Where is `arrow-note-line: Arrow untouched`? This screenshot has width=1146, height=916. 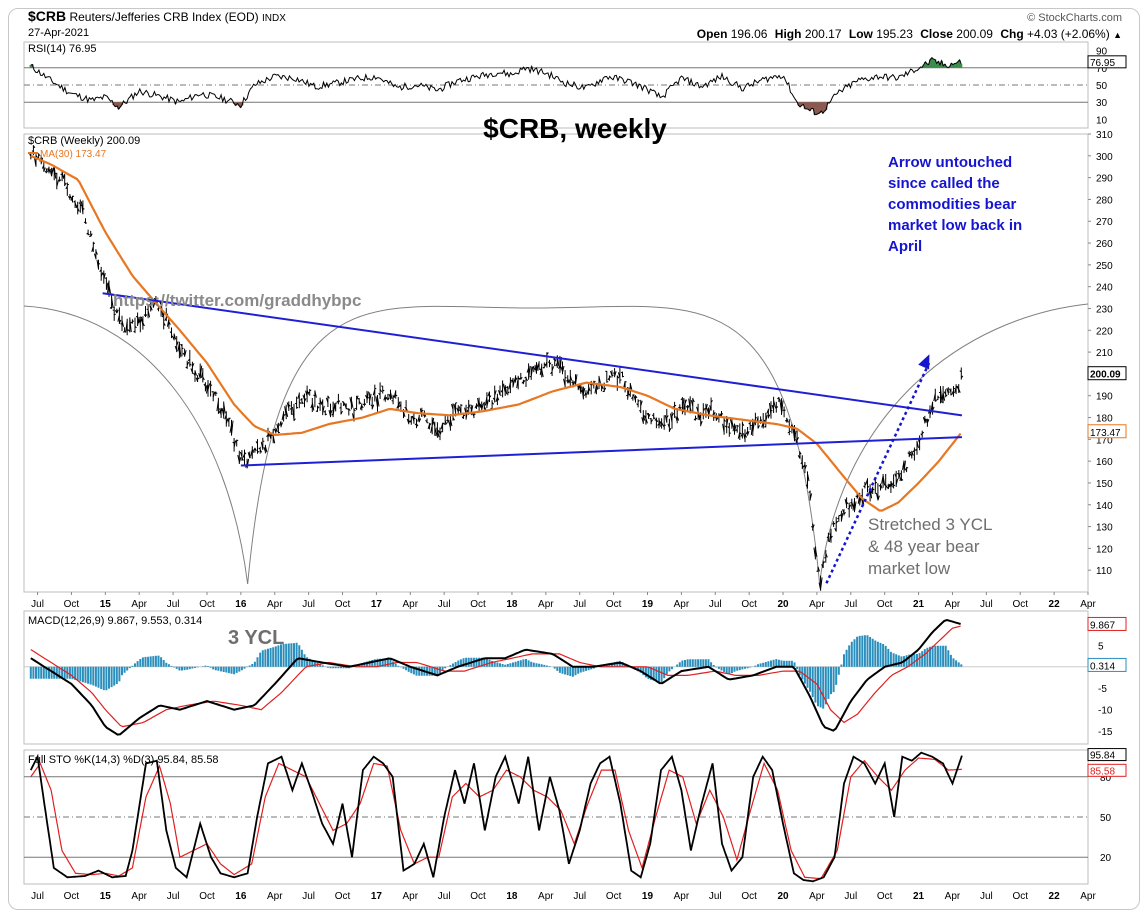 arrow-note-line: Arrow untouched is located at coordinates (950, 162).